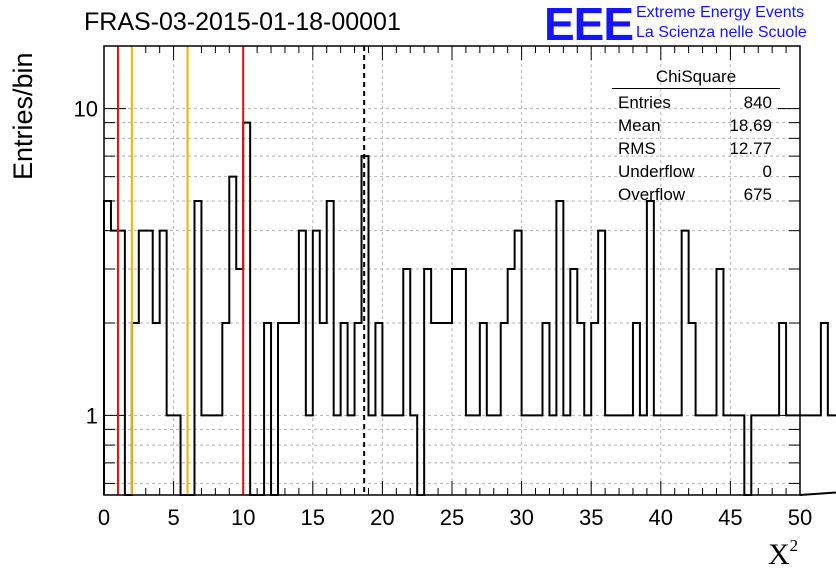 The image size is (836, 572). I want to click on x-tick-label: 0, so click(104, 517).